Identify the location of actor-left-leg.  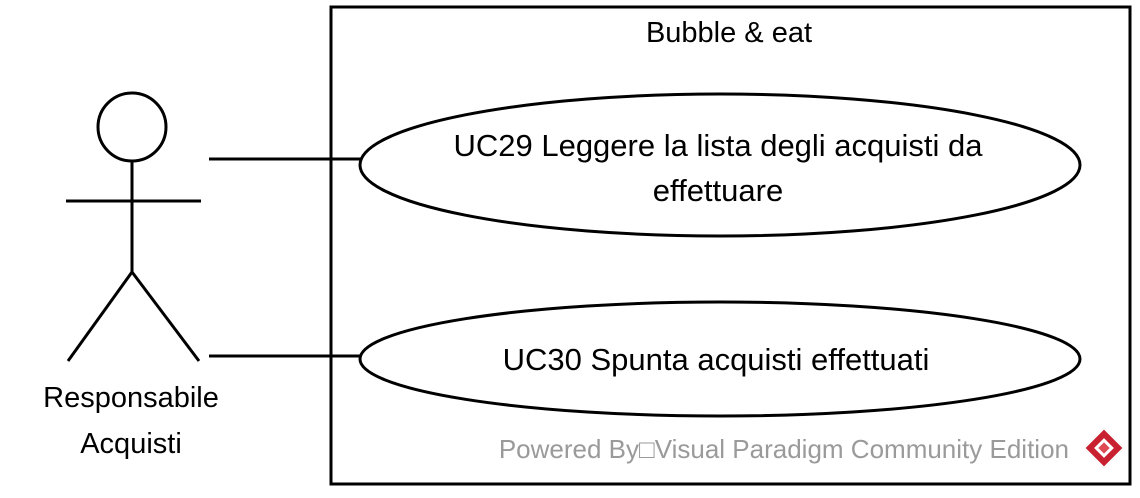
(100, 316).